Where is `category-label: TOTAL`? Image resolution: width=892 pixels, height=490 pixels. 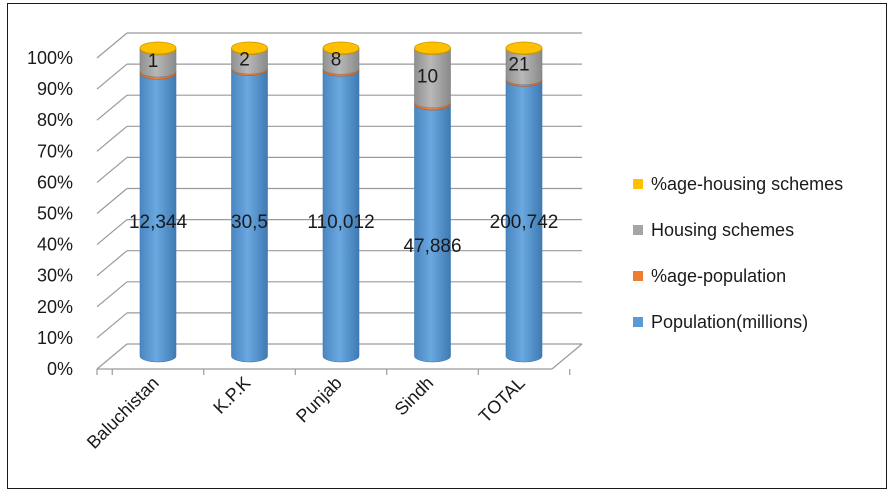
category-label: TOTAL is located at coordinates (502, 400).